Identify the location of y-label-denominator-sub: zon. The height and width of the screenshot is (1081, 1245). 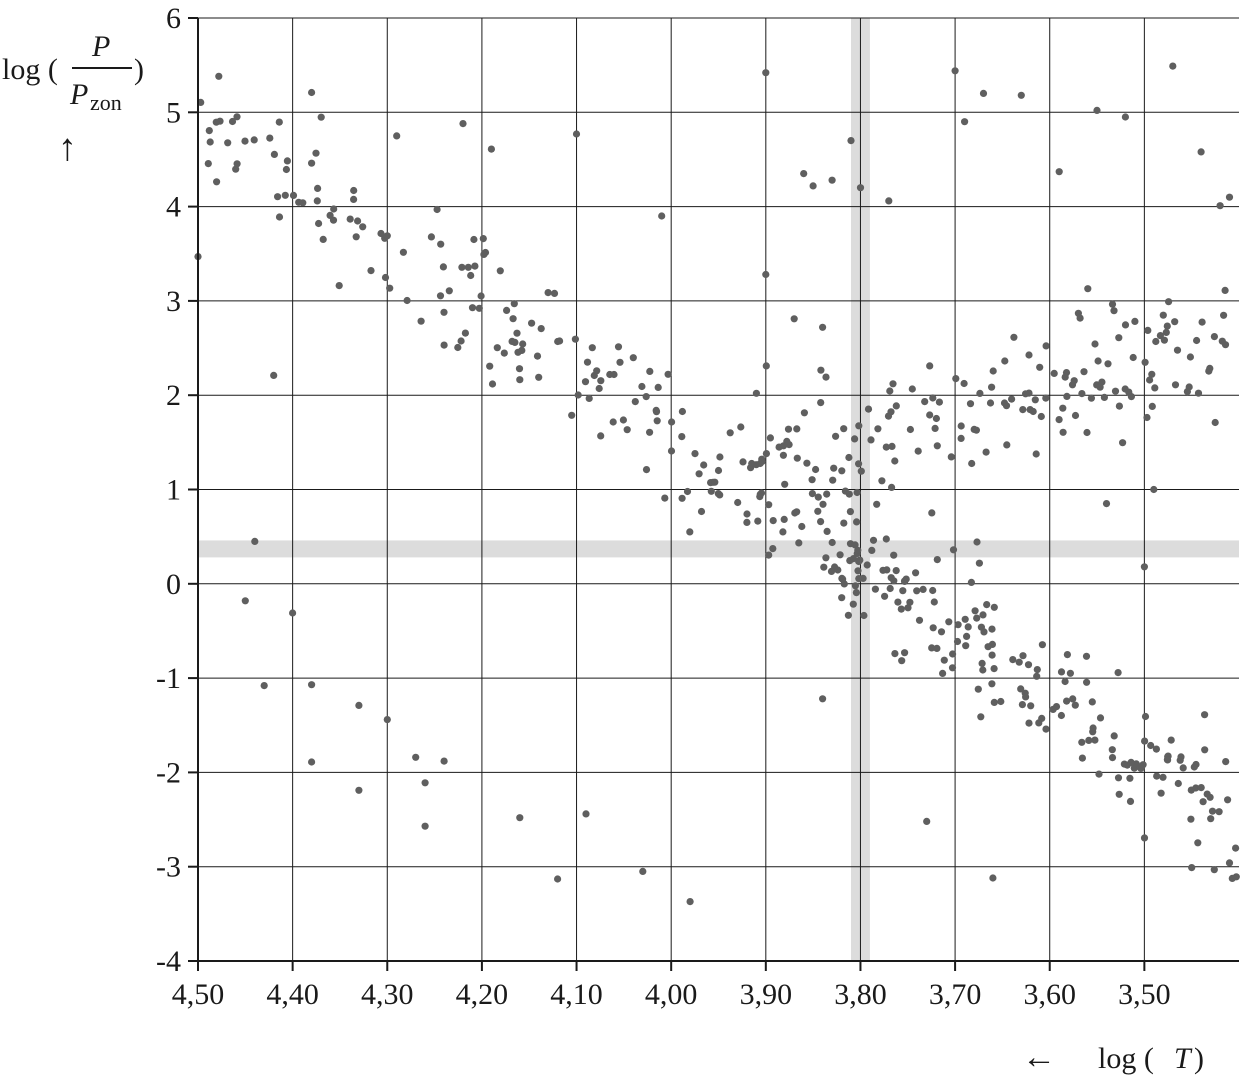
(106, 102).